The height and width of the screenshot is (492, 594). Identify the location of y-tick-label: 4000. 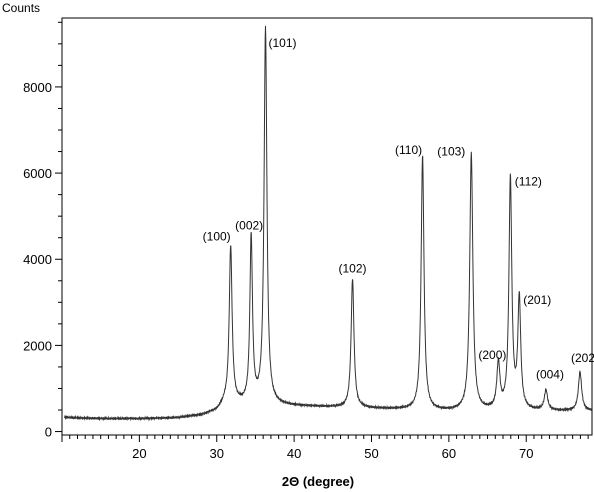
(37, 259).